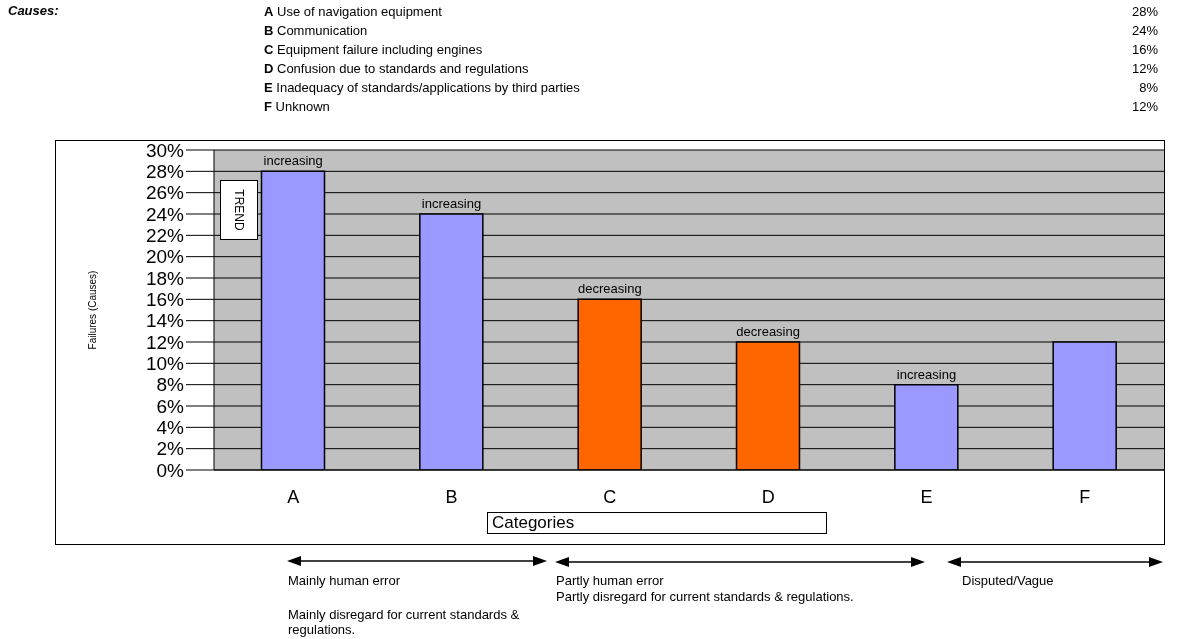 This screenshot has height=639, width=1189. What do you see at coordinates (165, 257) in the screenshot?
I see `y-tick-label: 20%` at bounding box center [165, 257].